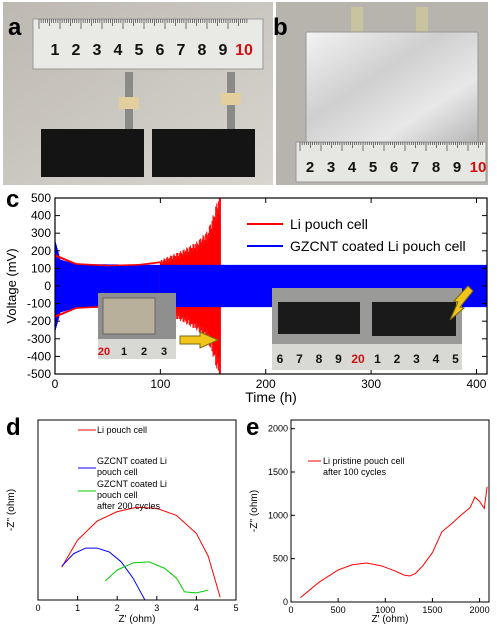  I want to click on chart-c-ytick-label: -300, so click(39, 339).